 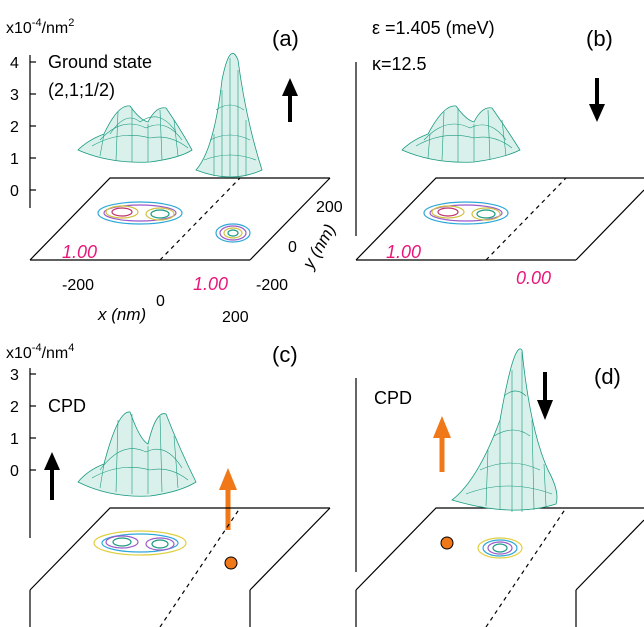 I want to click on panel-c-yticks: 3 2 1 0, so click(x=23, y=423).